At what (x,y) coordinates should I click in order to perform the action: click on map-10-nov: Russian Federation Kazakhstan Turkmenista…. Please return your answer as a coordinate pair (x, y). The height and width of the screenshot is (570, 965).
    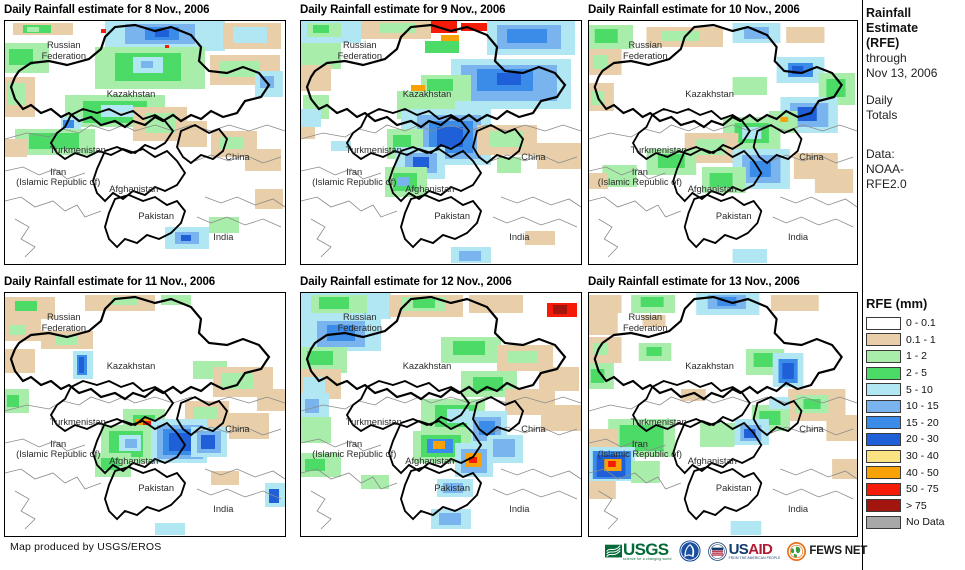
    Looking at the image, I should click on (723, 142).